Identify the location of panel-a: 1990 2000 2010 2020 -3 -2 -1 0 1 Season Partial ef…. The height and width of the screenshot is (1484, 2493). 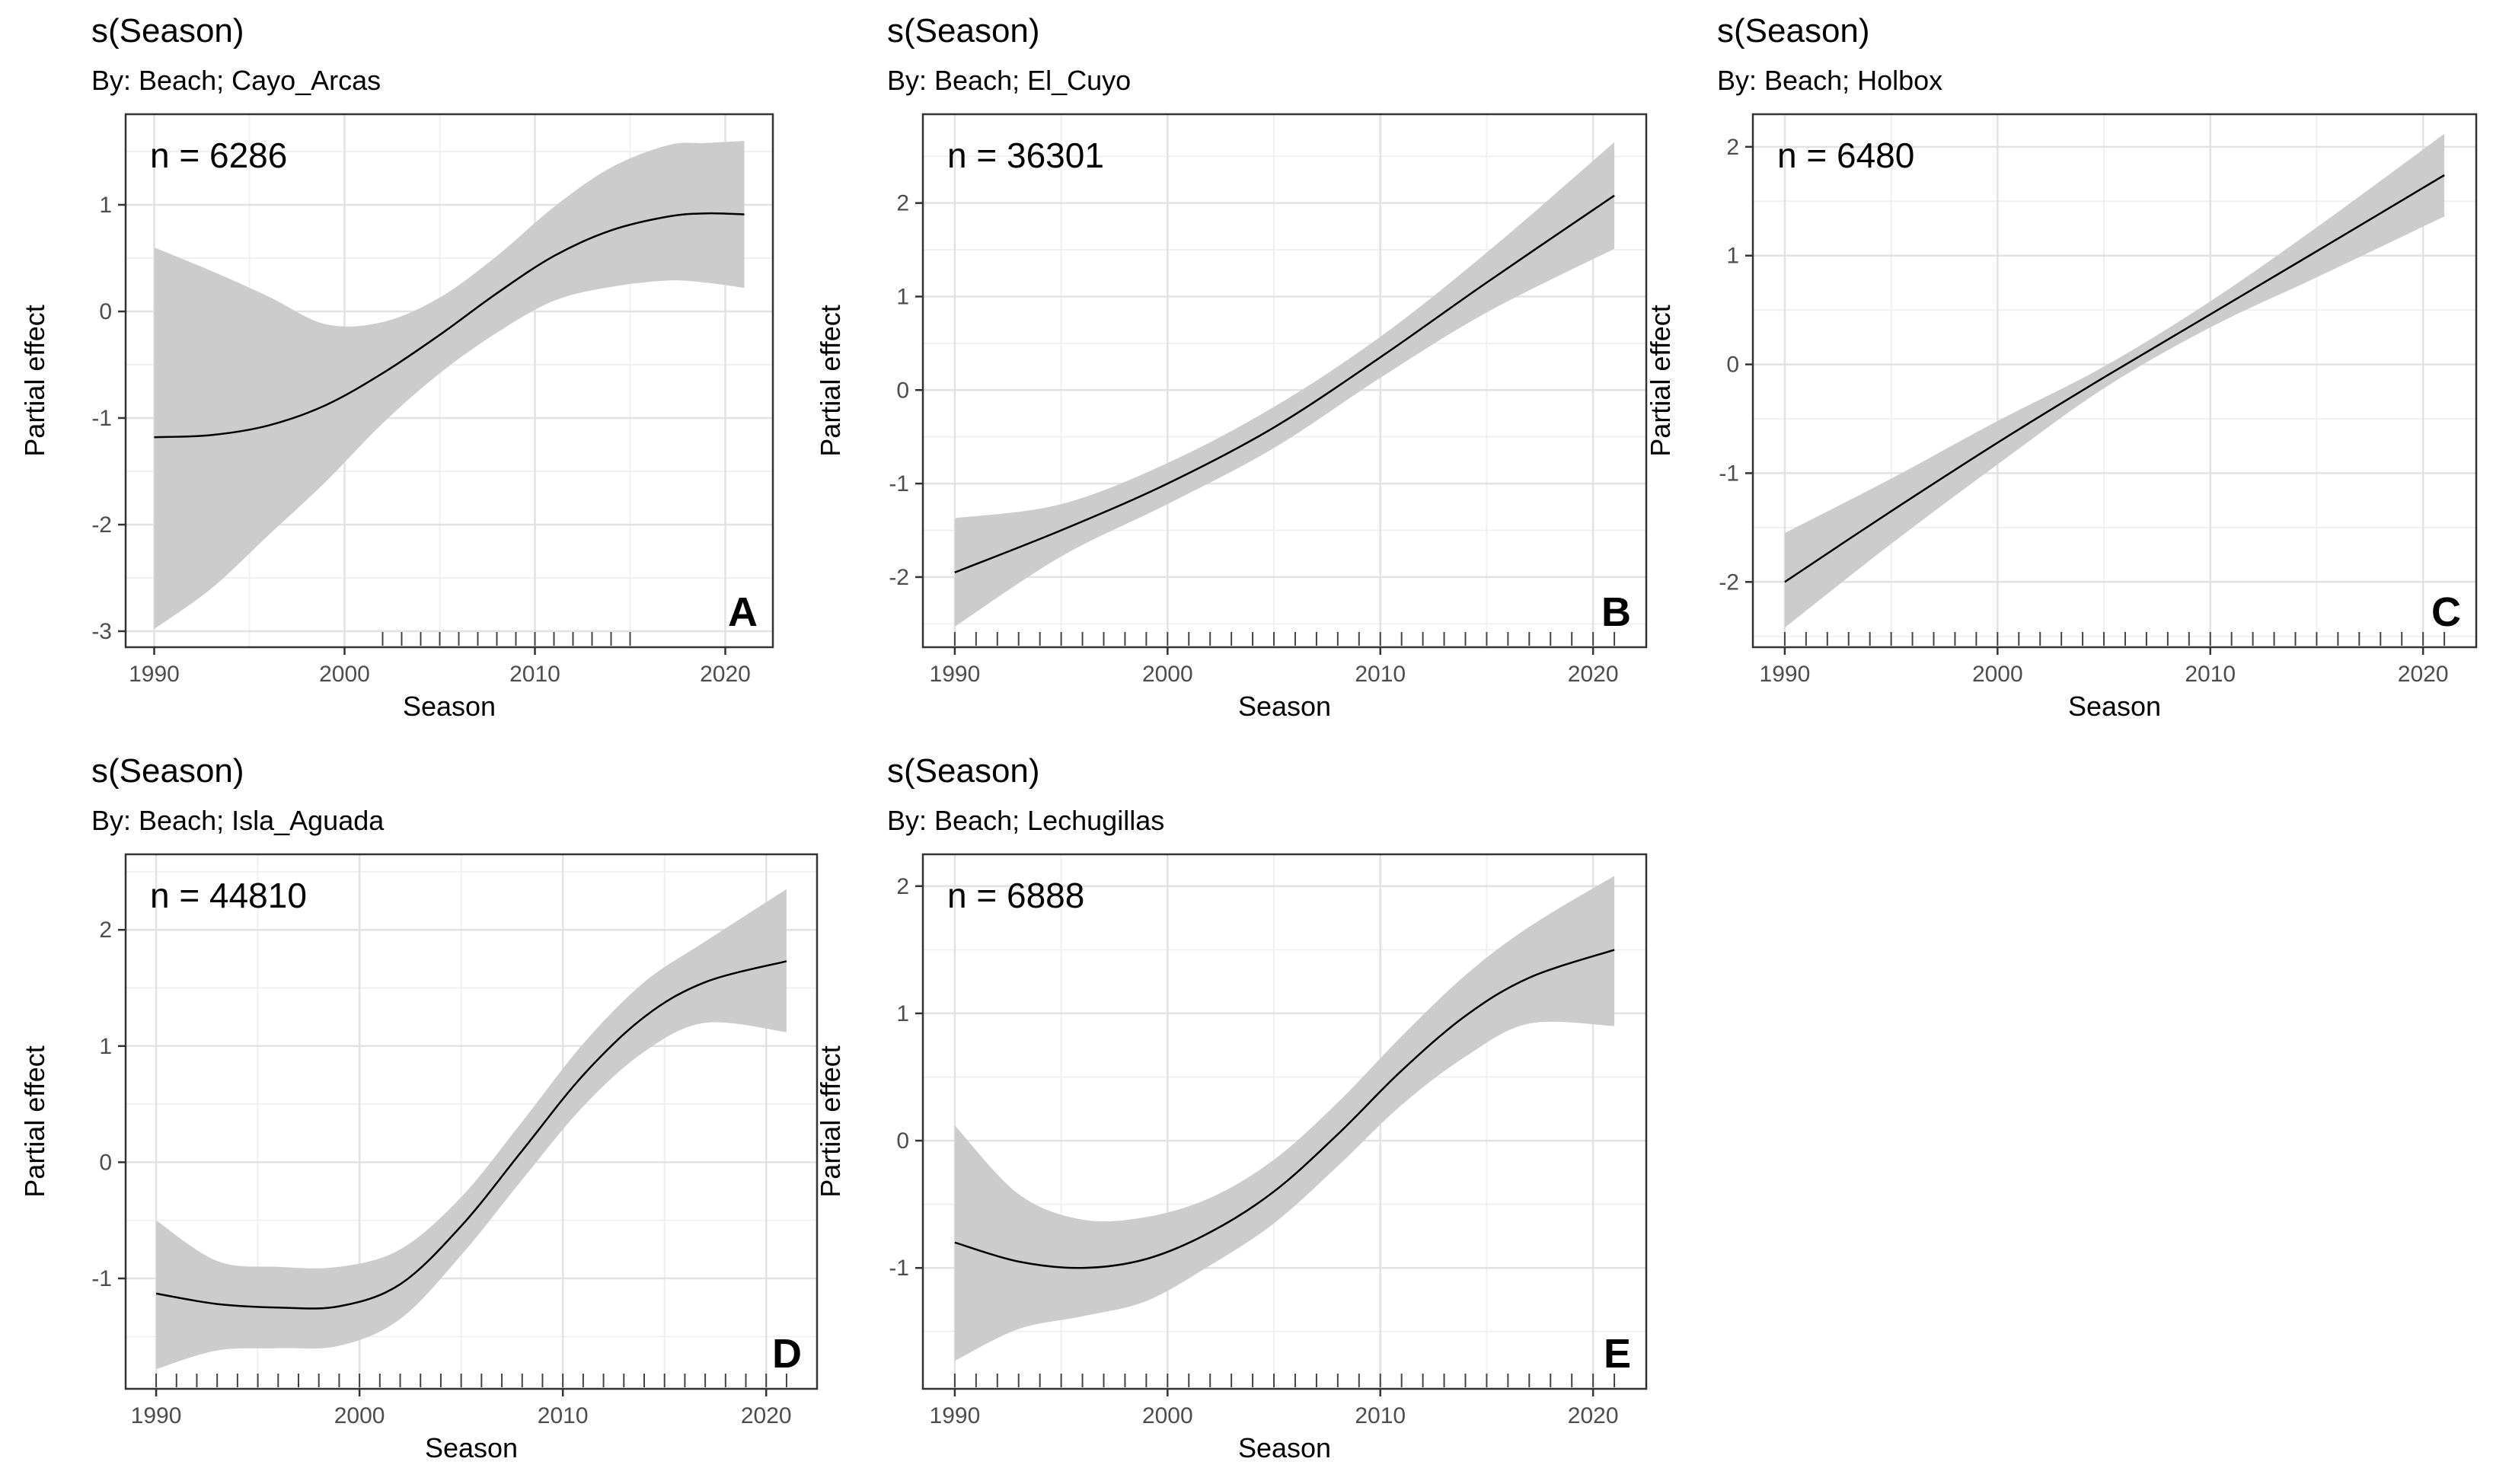
(397, 367).